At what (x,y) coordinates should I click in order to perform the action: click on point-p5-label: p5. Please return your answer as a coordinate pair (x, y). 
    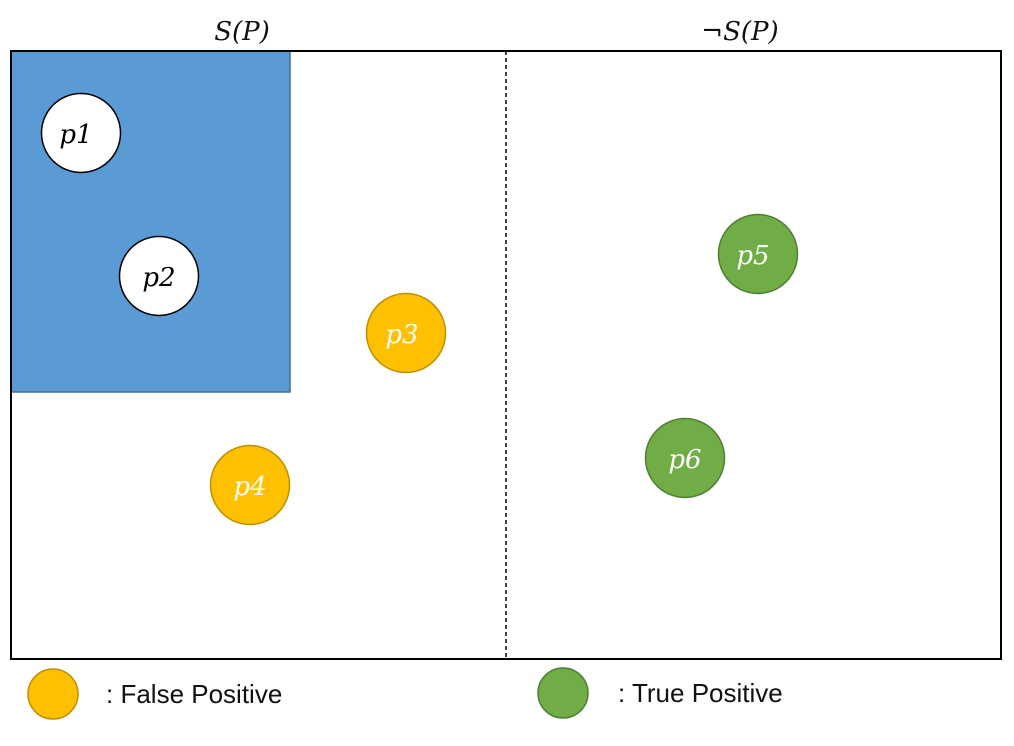
    Looking at the image, I should click on (752, 256).